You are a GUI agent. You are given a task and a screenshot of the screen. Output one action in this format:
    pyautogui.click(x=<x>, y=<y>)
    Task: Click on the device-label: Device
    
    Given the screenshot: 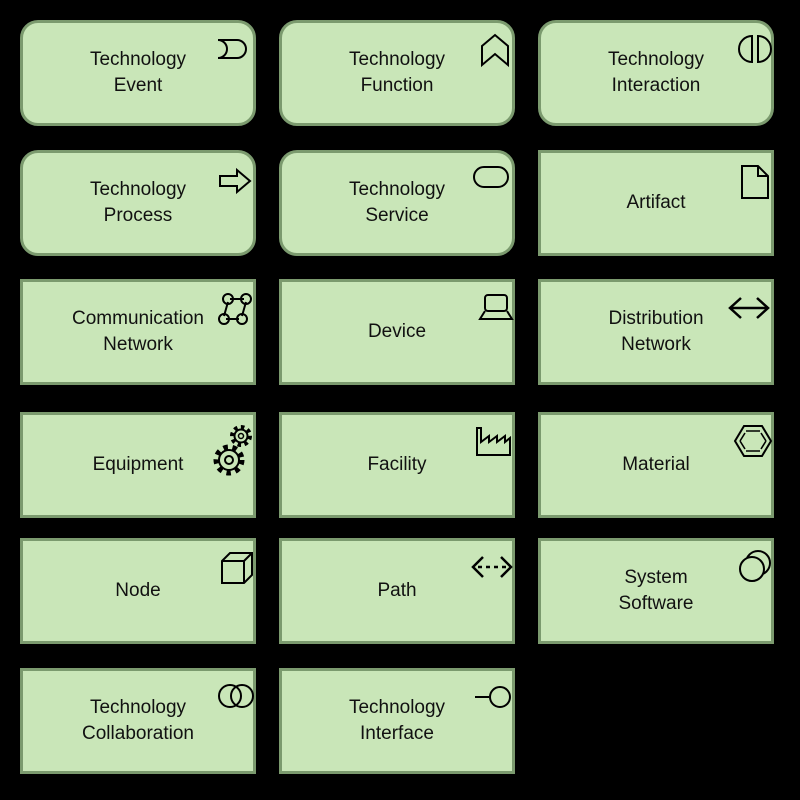 What is the action you would take?
    pyautogui.click(x=397, y=331)
    